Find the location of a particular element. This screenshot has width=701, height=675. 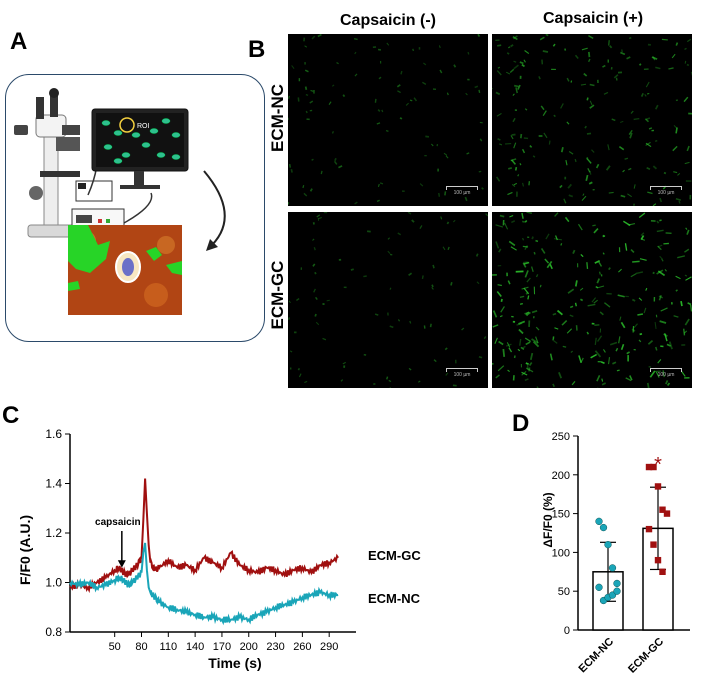

x-tick-label: ECM-GC is located at coordinates (646, 655).